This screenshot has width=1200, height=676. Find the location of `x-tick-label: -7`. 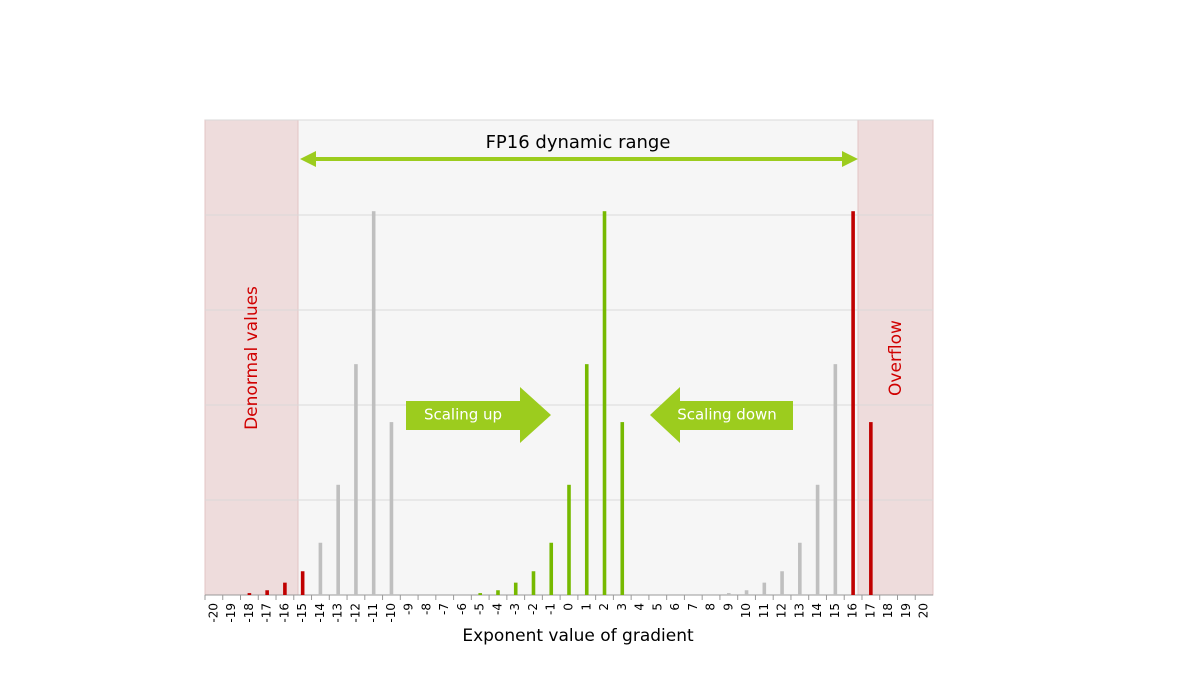

x-tick-label: -7 is located at coordinates (444, 609).